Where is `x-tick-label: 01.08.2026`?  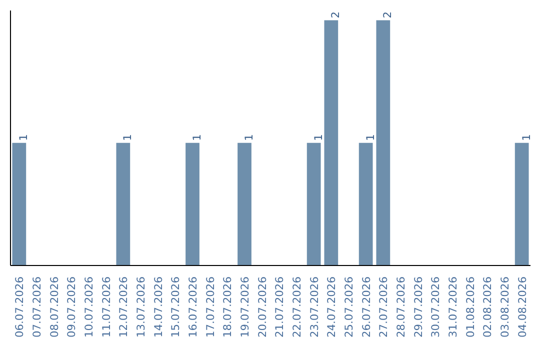 x-tick-label: 01.08.2026 is located at coordinates (470, 307).